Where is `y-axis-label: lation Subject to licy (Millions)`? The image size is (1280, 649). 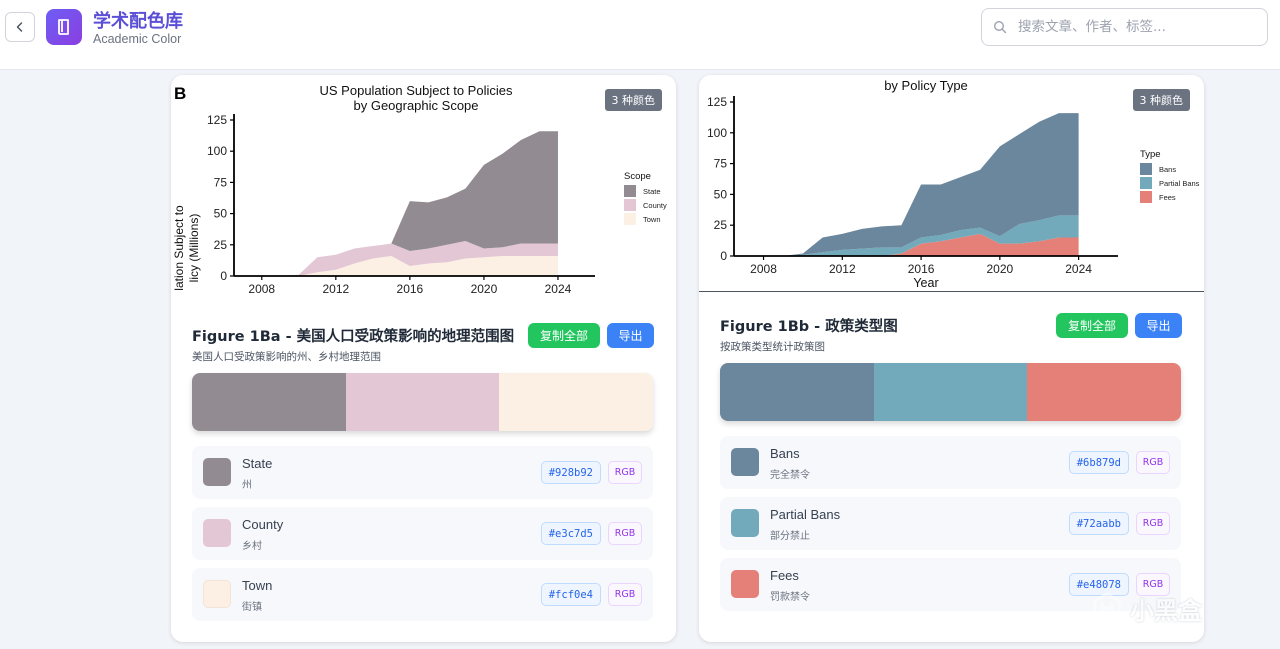
y-axis-label: lation Subject to licy (Millions) is located at coordinates (186, 248).